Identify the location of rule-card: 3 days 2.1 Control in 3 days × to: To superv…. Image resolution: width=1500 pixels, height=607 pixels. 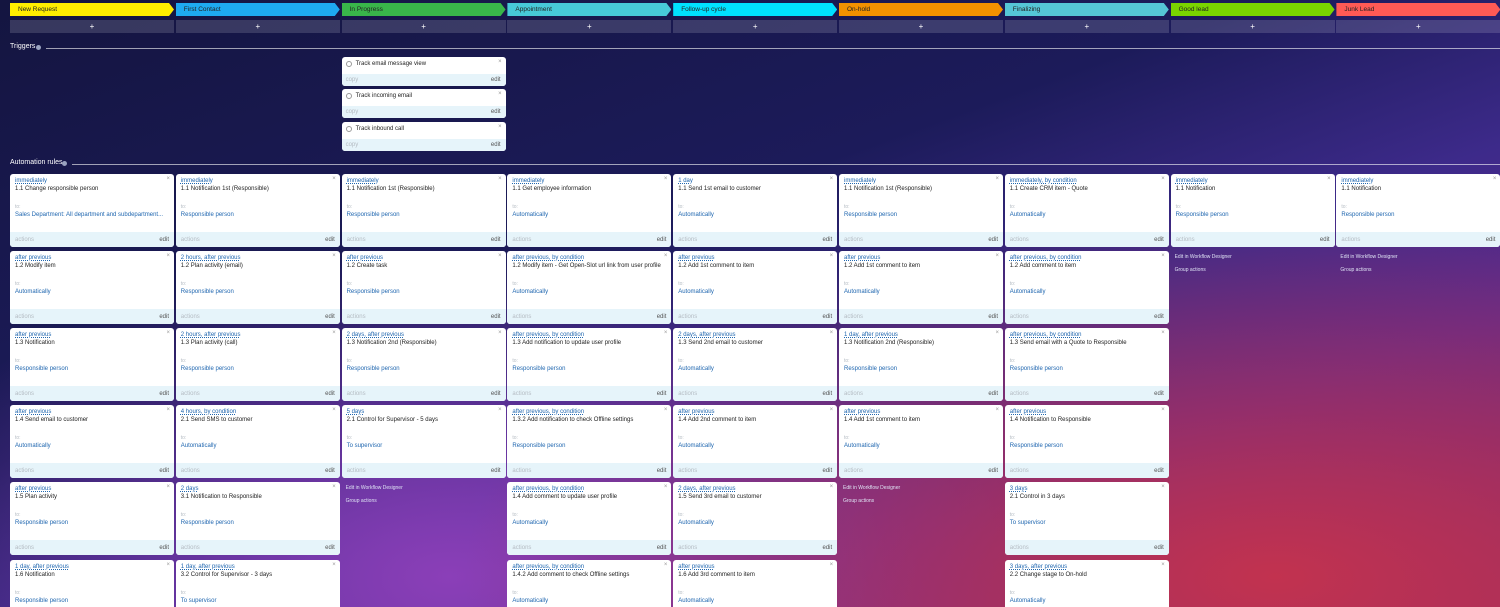
(1086, 519).